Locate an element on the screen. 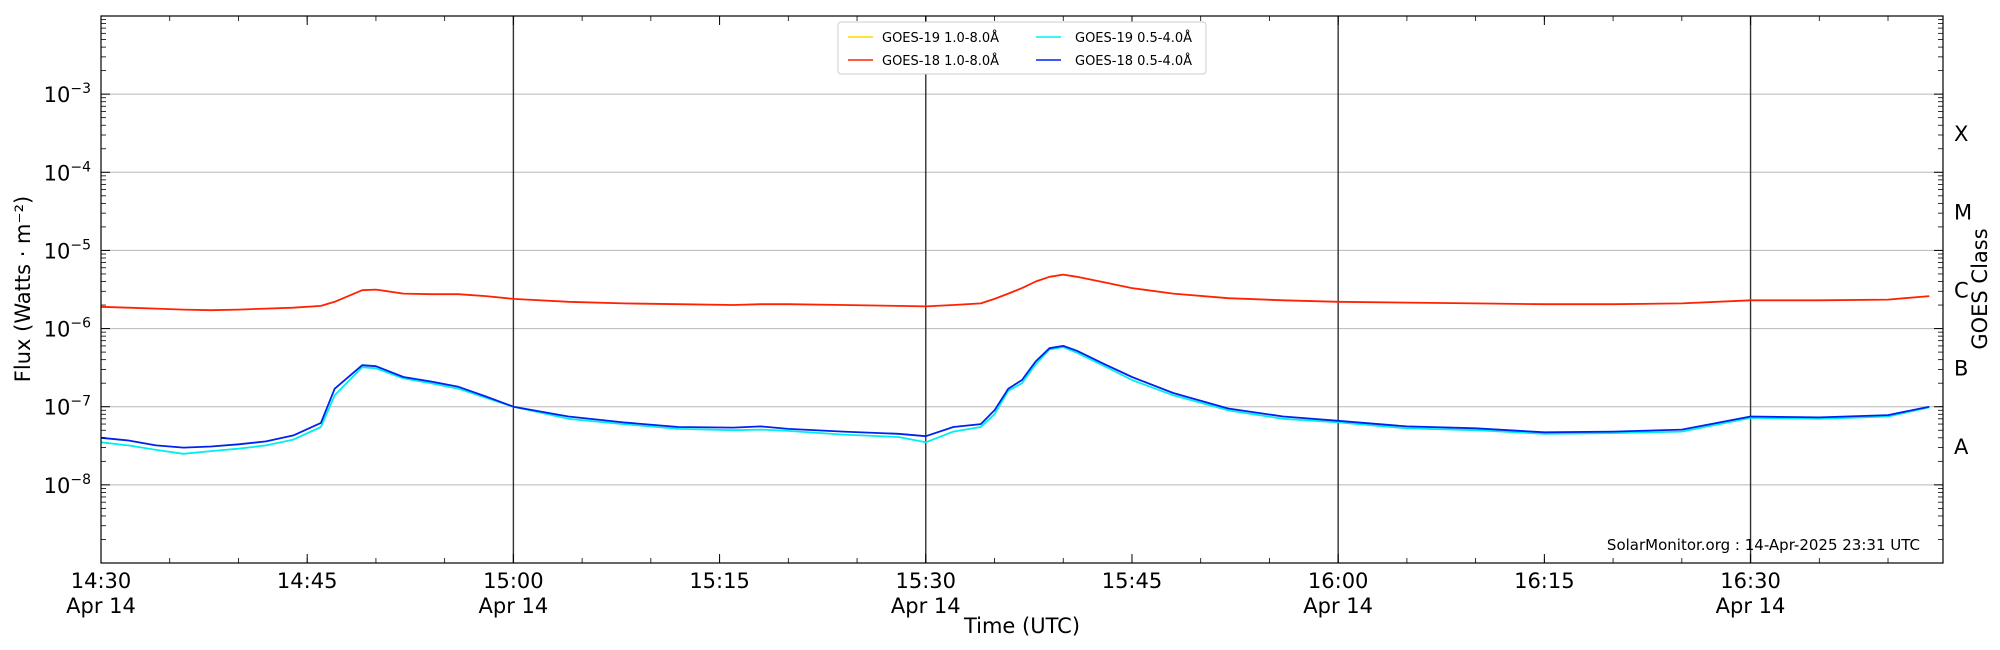  series-goes18-short is located at coordinates (1015, 396).